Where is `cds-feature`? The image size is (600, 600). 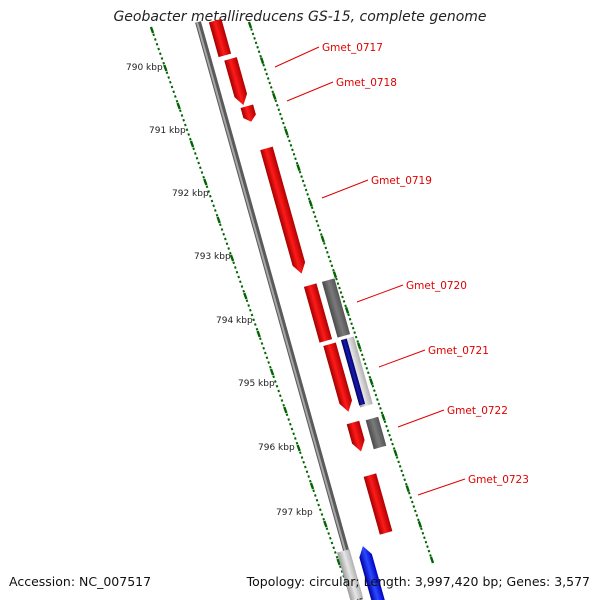
cds-feature is located at coordinates (338, 377).